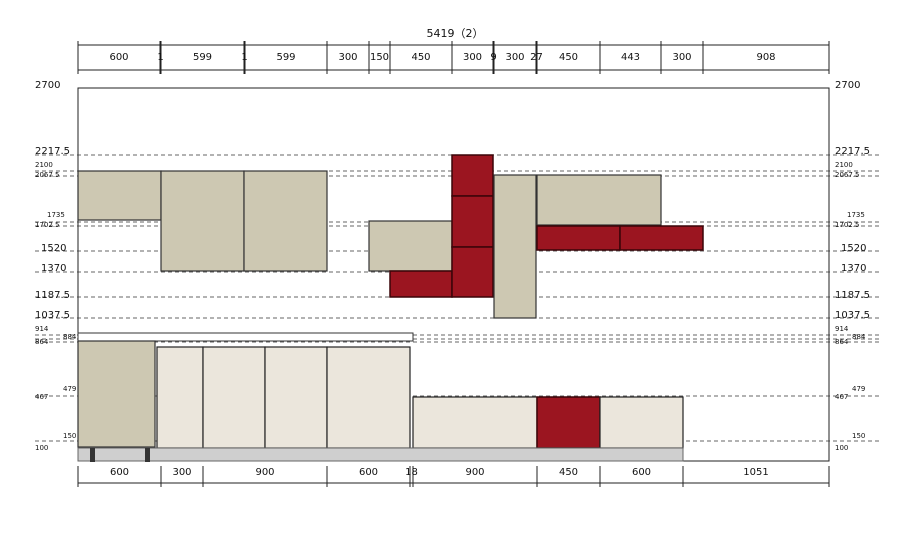 This screenshot has width=918, height=543. Describe the element at coordinates (181, 472) in the screenshot. I see `bottom-dim-label: 300` at that location.